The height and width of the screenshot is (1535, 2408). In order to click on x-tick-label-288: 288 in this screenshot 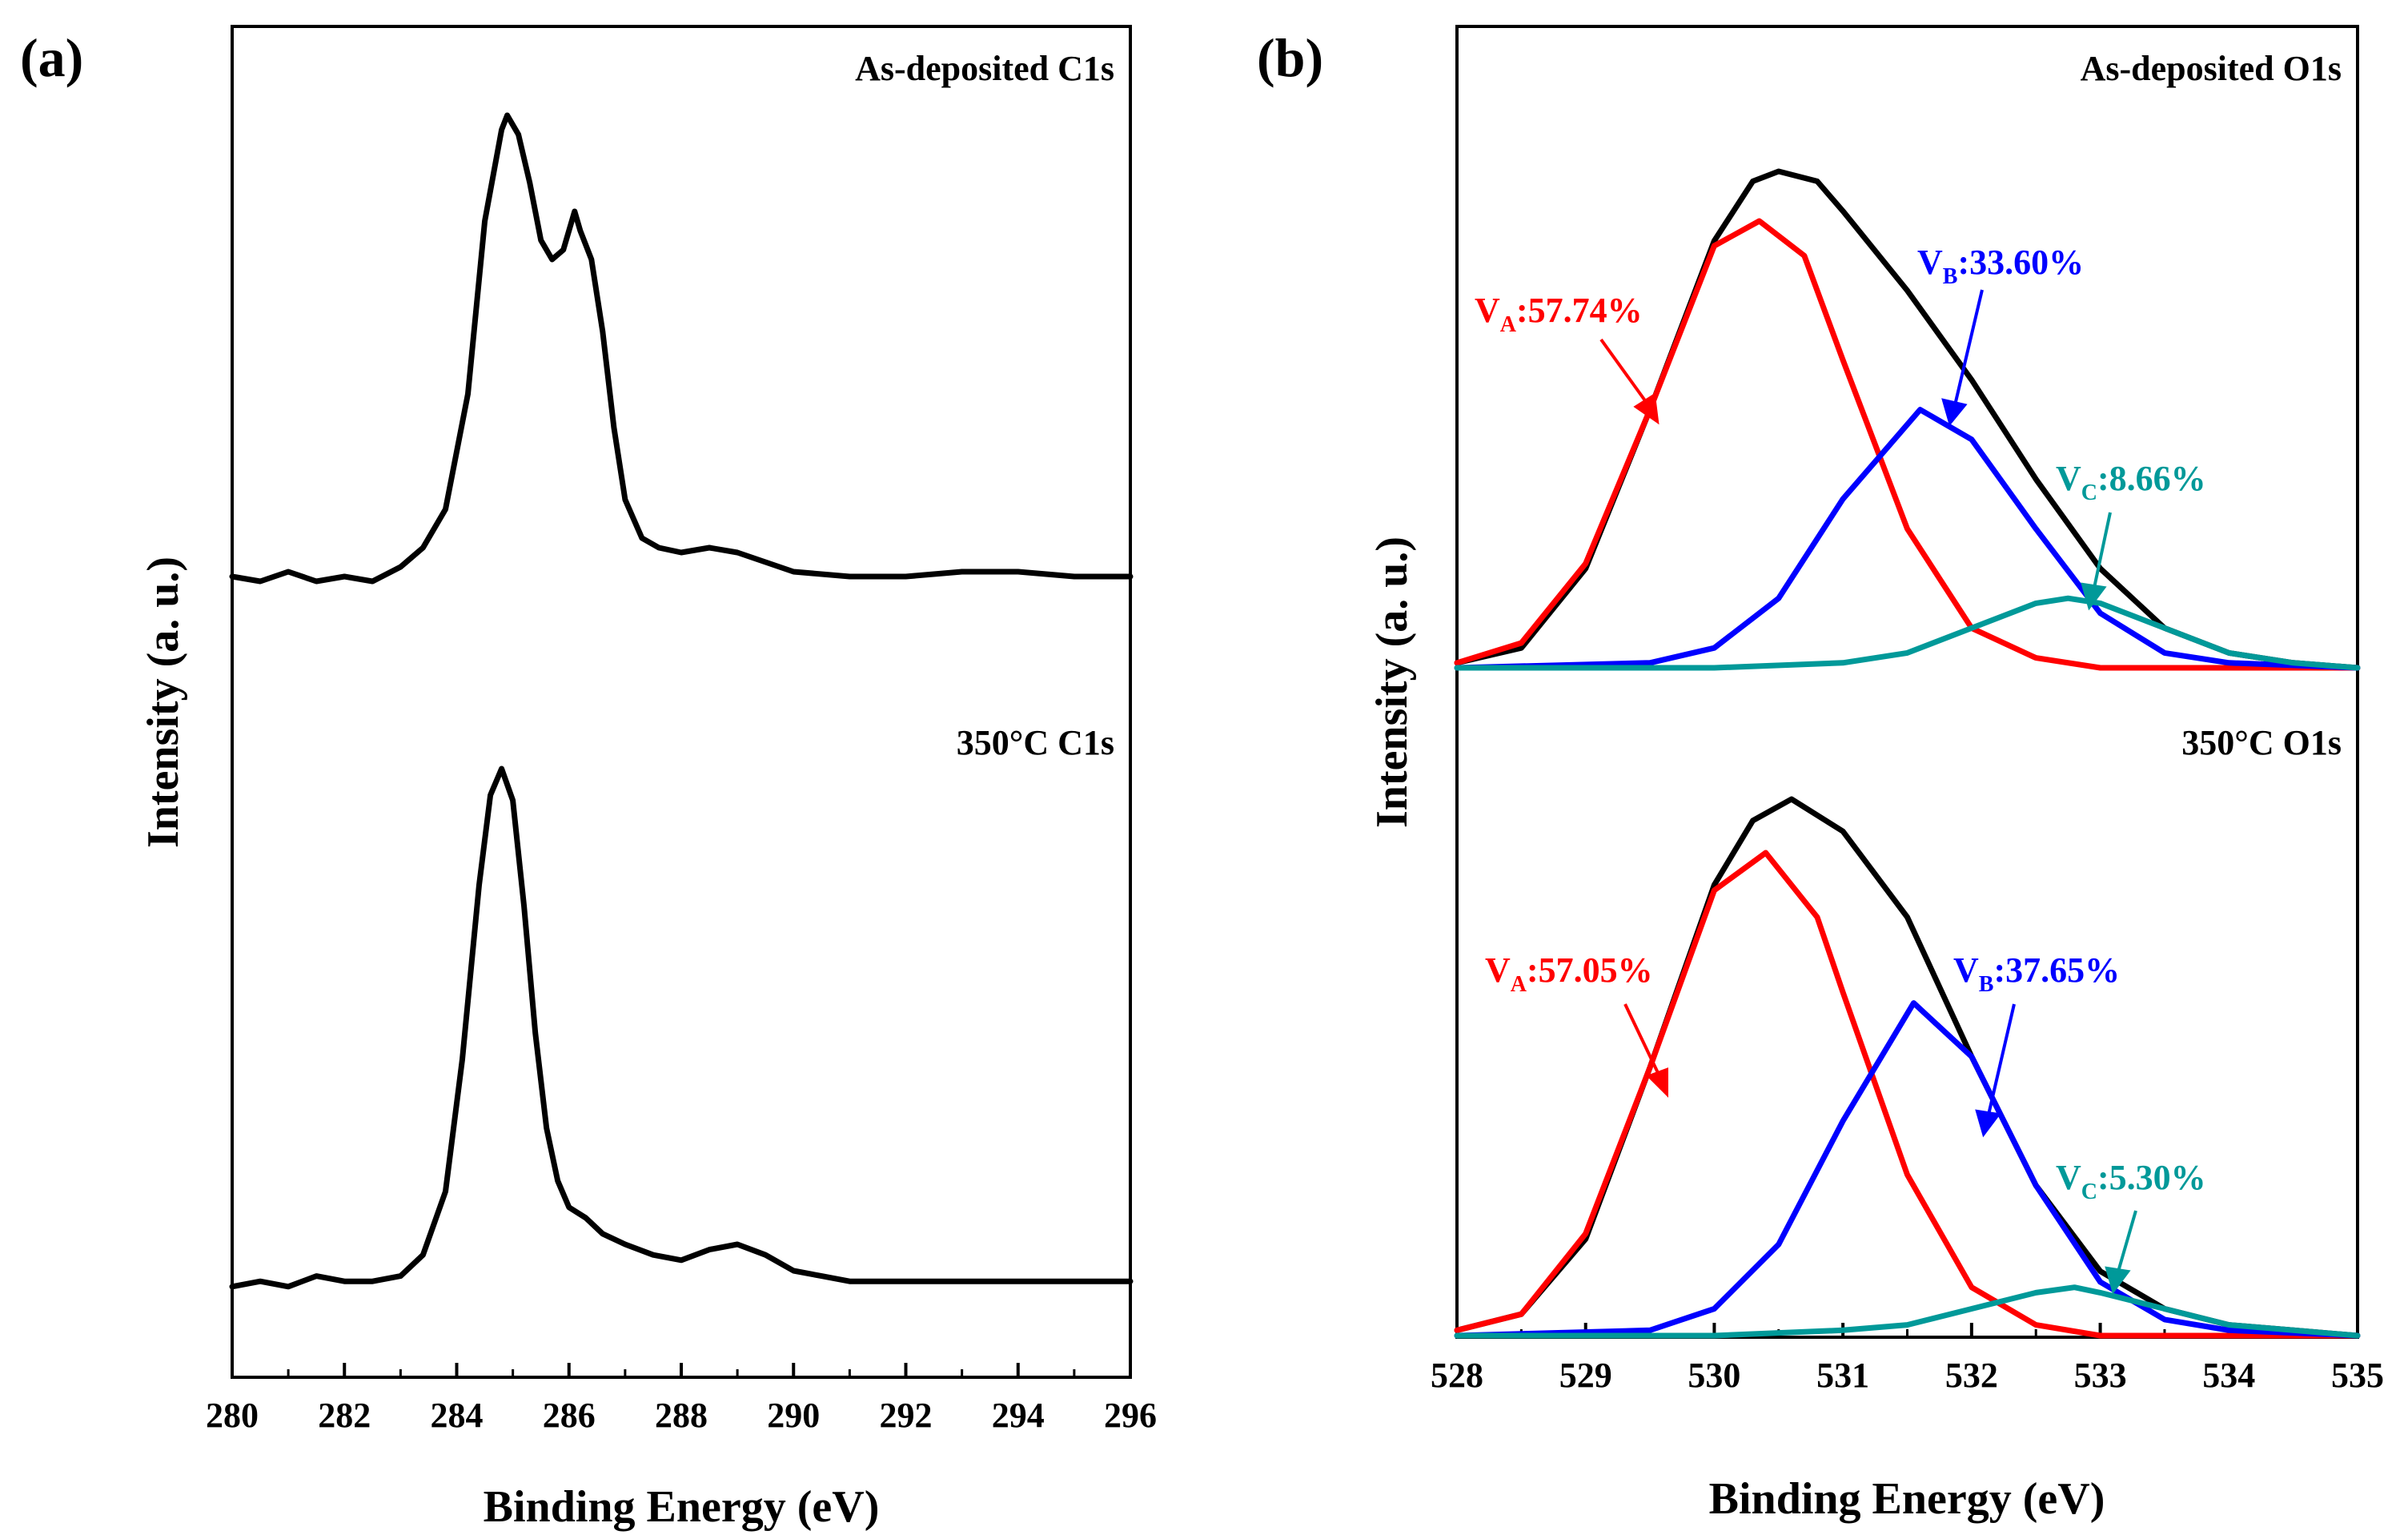, I will do `click(681, 1415)`.